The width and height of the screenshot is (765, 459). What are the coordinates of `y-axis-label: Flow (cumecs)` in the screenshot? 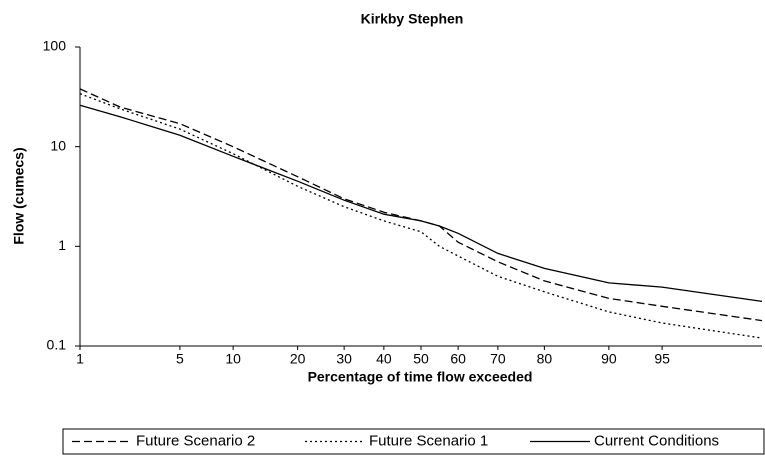 It's located at (19, 195).